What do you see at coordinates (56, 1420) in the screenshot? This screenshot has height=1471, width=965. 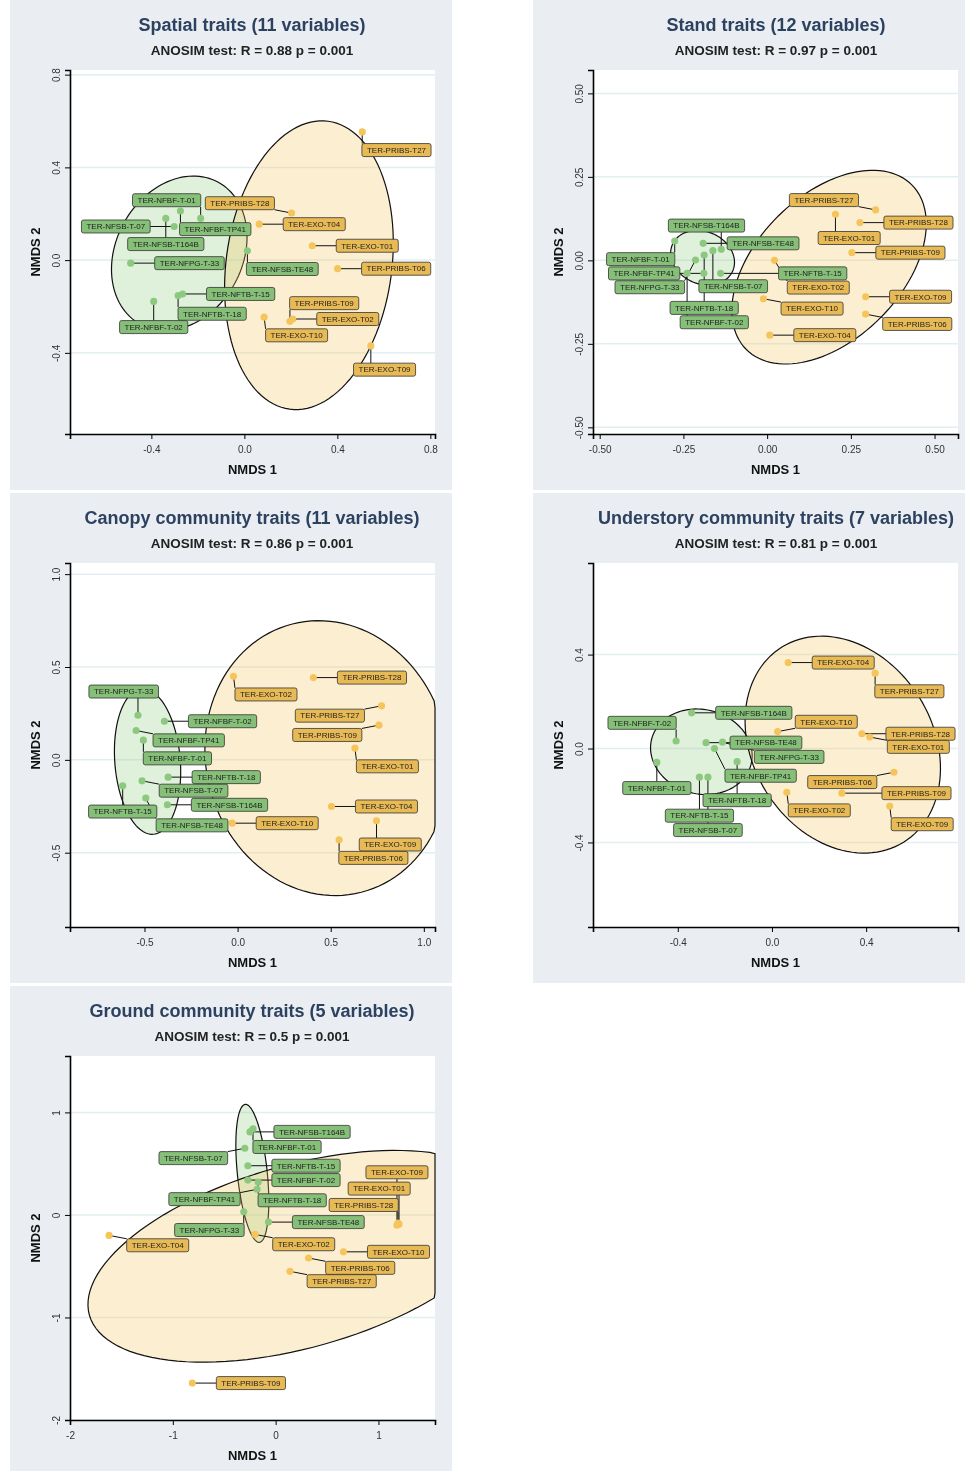 I see `y-tick-label: -2` at bounding box center [56, 1420].